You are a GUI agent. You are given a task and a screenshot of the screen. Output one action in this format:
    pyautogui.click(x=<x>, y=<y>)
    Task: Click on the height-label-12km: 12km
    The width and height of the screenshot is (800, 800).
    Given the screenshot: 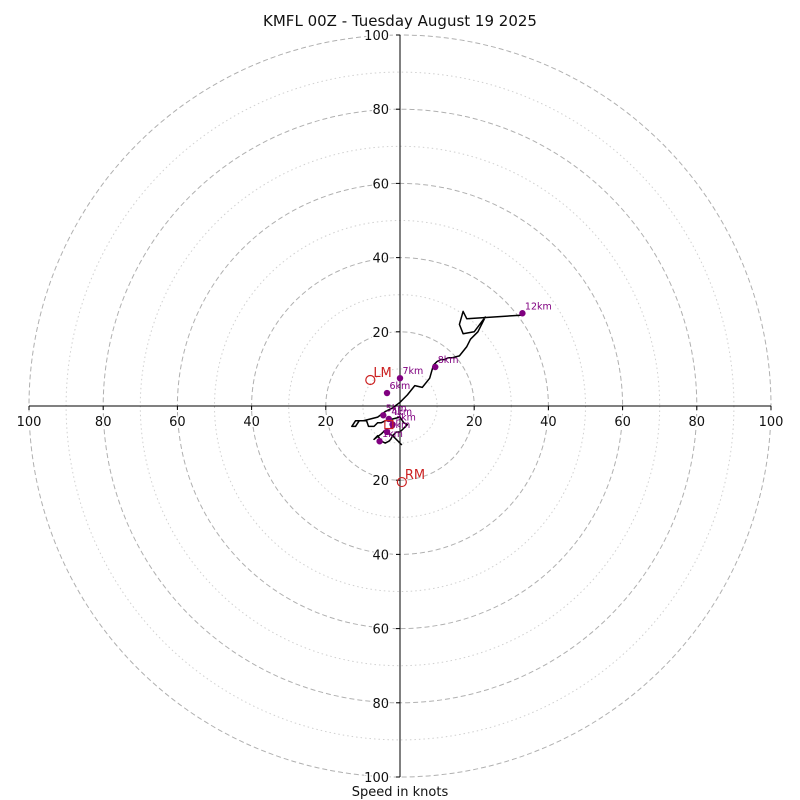 What is the action you would take?
    pyautogui.click(x=538, y=306)
    